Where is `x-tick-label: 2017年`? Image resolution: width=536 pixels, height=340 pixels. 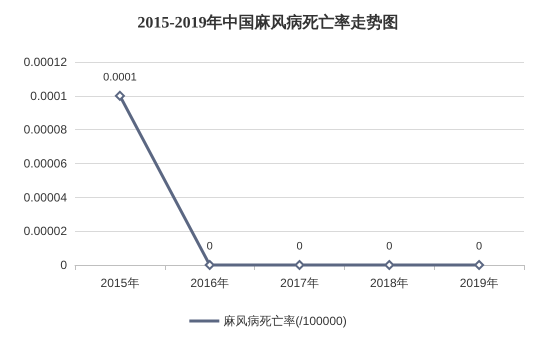 x-tick-label: 2017年 is located at coordinates (299, 283).